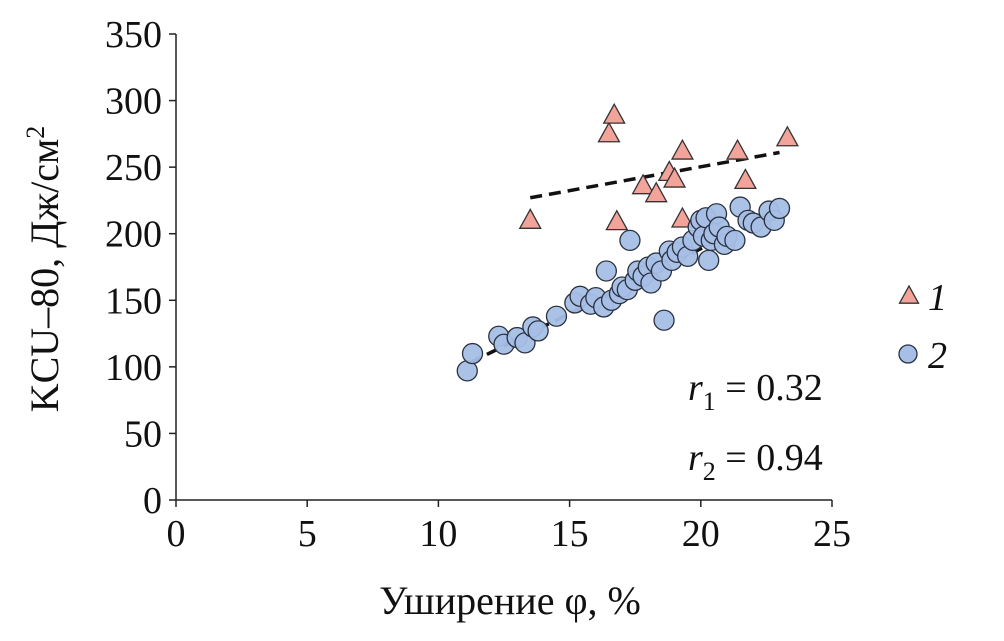 This screenshot has width=1004, height=641. What do you see at coordinates (35, 132) in the screenshot?
I see `y-axis-title-superscript: 2` at bounding box center [35, 132].